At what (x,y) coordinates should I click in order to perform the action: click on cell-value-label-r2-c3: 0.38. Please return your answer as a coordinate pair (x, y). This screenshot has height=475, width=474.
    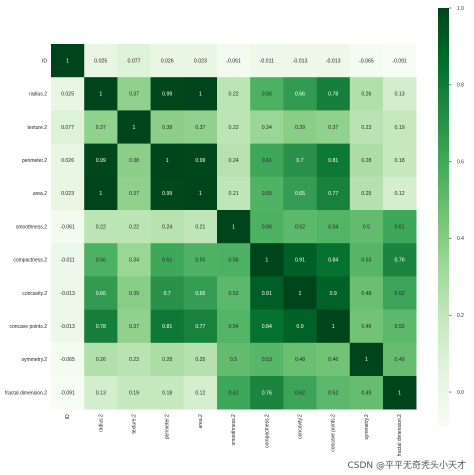
    Looking at the image, I should click on (167, 128).